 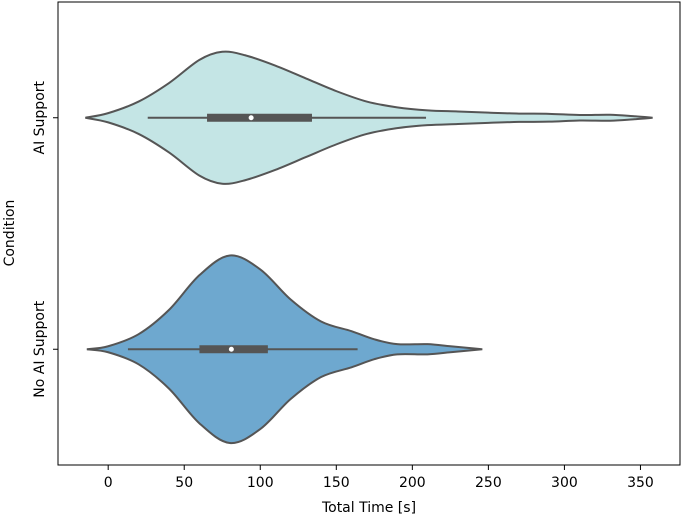 I want to click on y-axis-label: Condition, so click(x=10, y=233).